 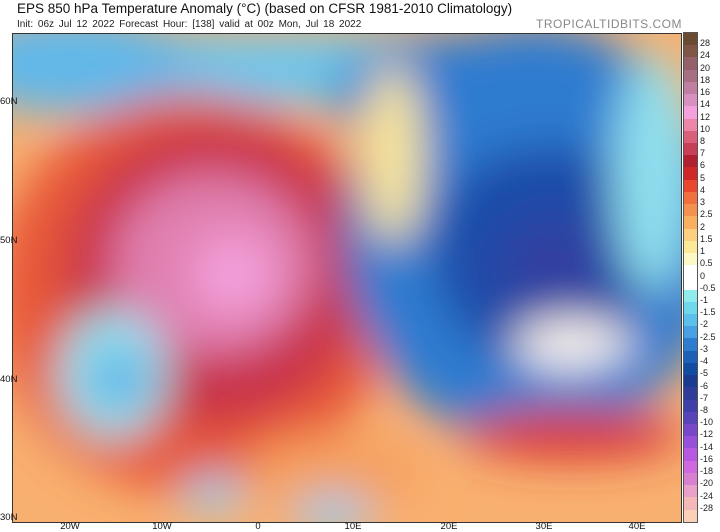 I want to click on colorbar-label: -1, so click(x=704, y=299).